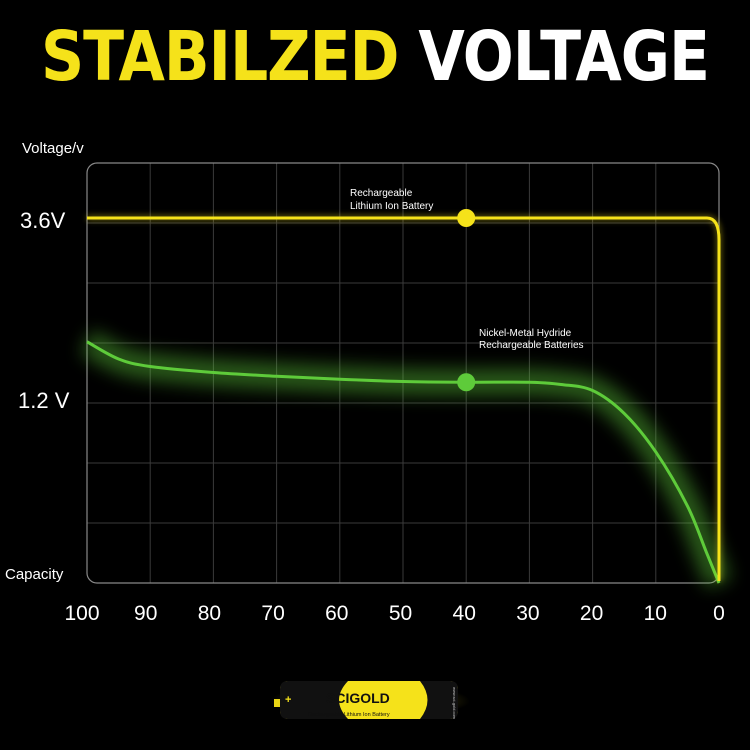 This screenshot has height=750, width=750. Describe the element at coordinates (272, 613) in the screenshot. I see `x-tick-label: 70` at that location.